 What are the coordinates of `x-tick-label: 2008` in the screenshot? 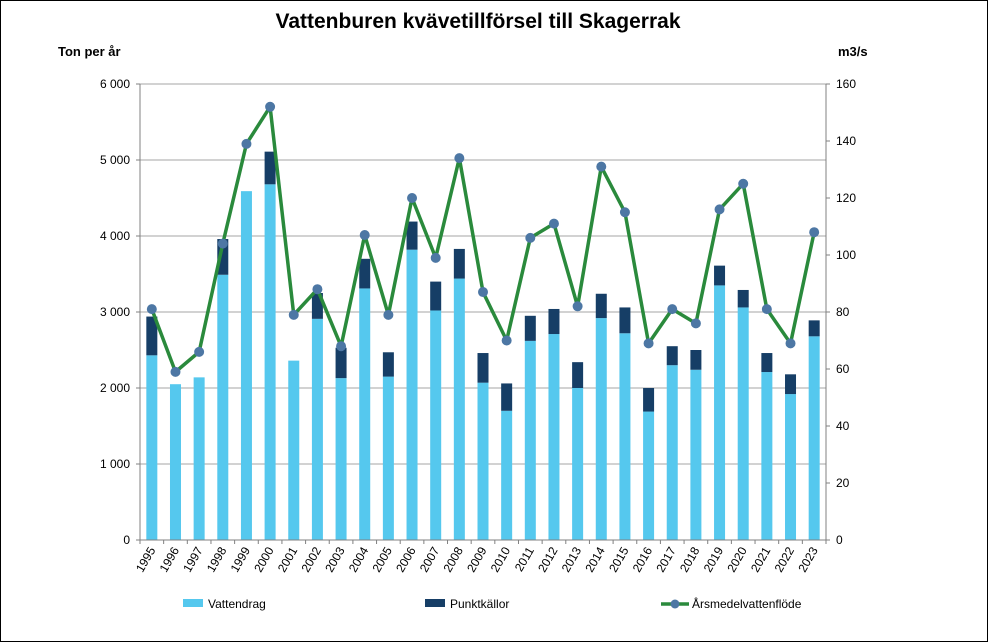 It's located at (453, 559).